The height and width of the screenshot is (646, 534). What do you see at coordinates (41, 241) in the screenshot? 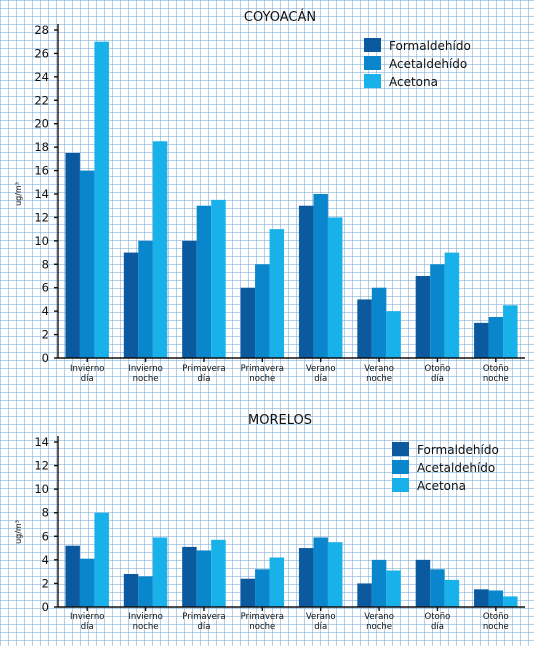
I see `y-tick-label: 10` at bounding box center [41, 241].